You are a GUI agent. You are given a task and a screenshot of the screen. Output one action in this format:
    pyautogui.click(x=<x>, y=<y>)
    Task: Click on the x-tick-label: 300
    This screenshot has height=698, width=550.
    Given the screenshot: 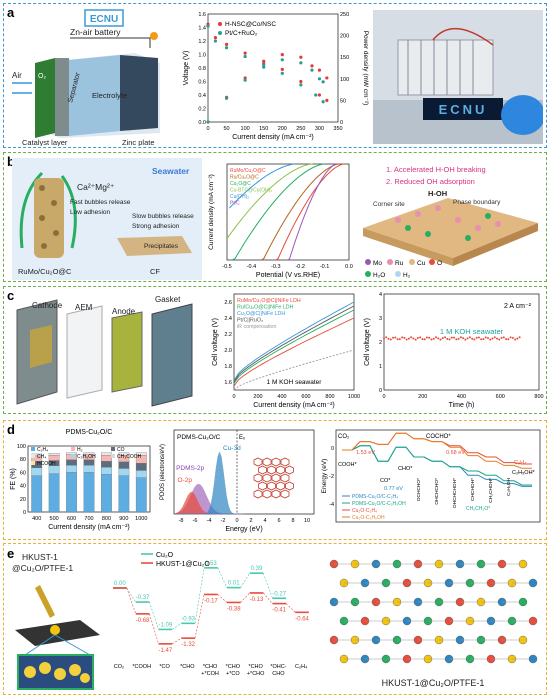 What is the action you would take?
    pyautogui.click(x=319, y=129)
    